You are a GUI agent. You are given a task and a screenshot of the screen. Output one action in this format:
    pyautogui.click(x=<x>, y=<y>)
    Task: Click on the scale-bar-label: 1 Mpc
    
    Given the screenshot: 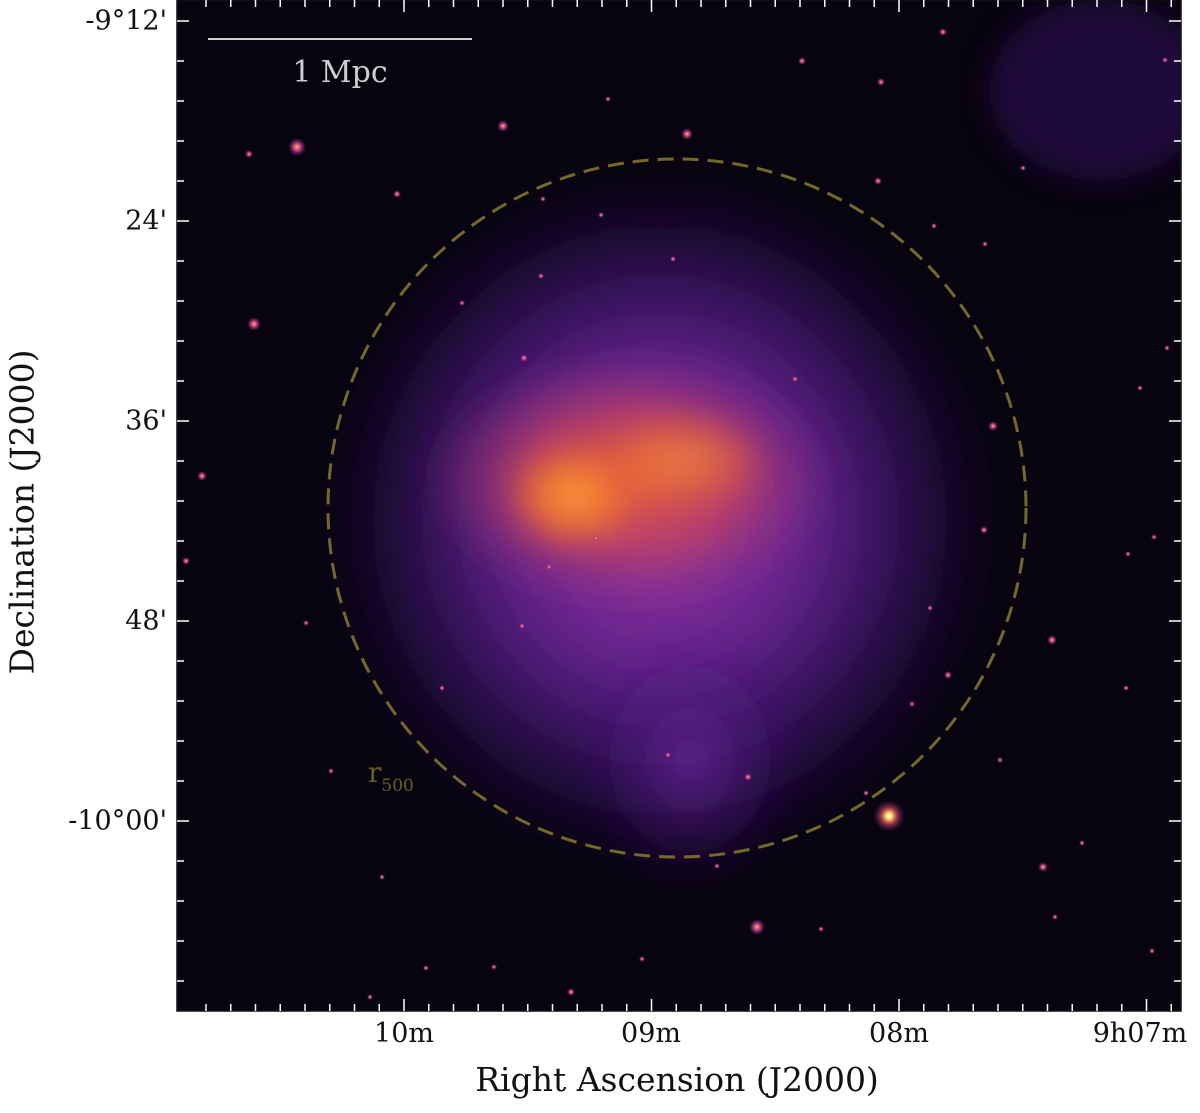 What is the action you would take?
    pyautogui.click(x=339, y=72)
    